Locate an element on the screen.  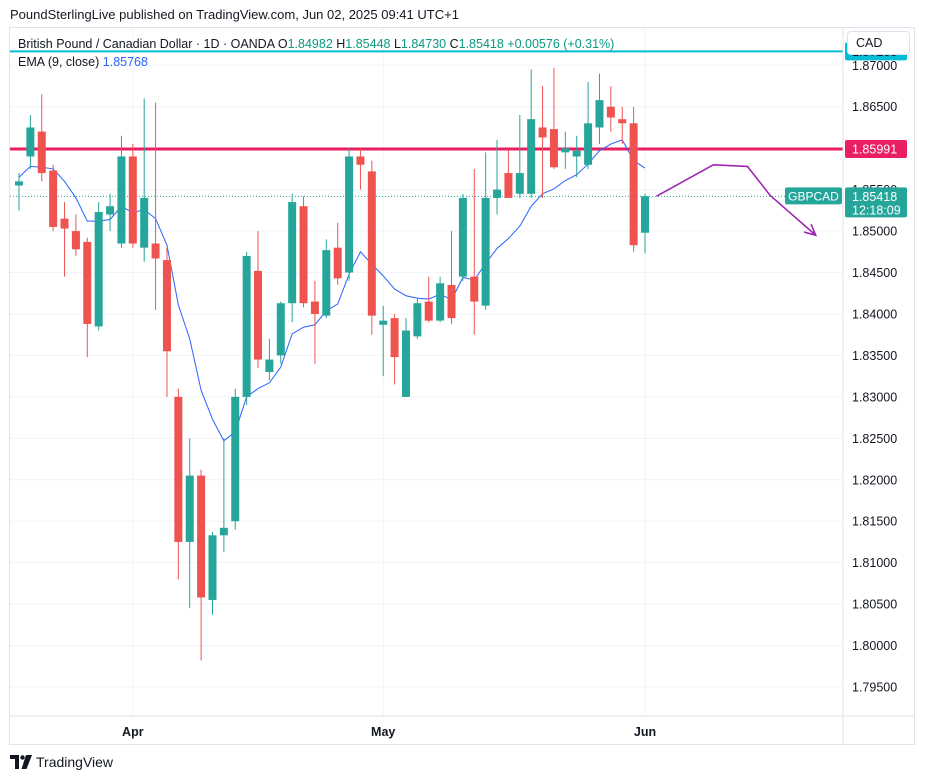
projection-path is located at coordinates (736, 199).